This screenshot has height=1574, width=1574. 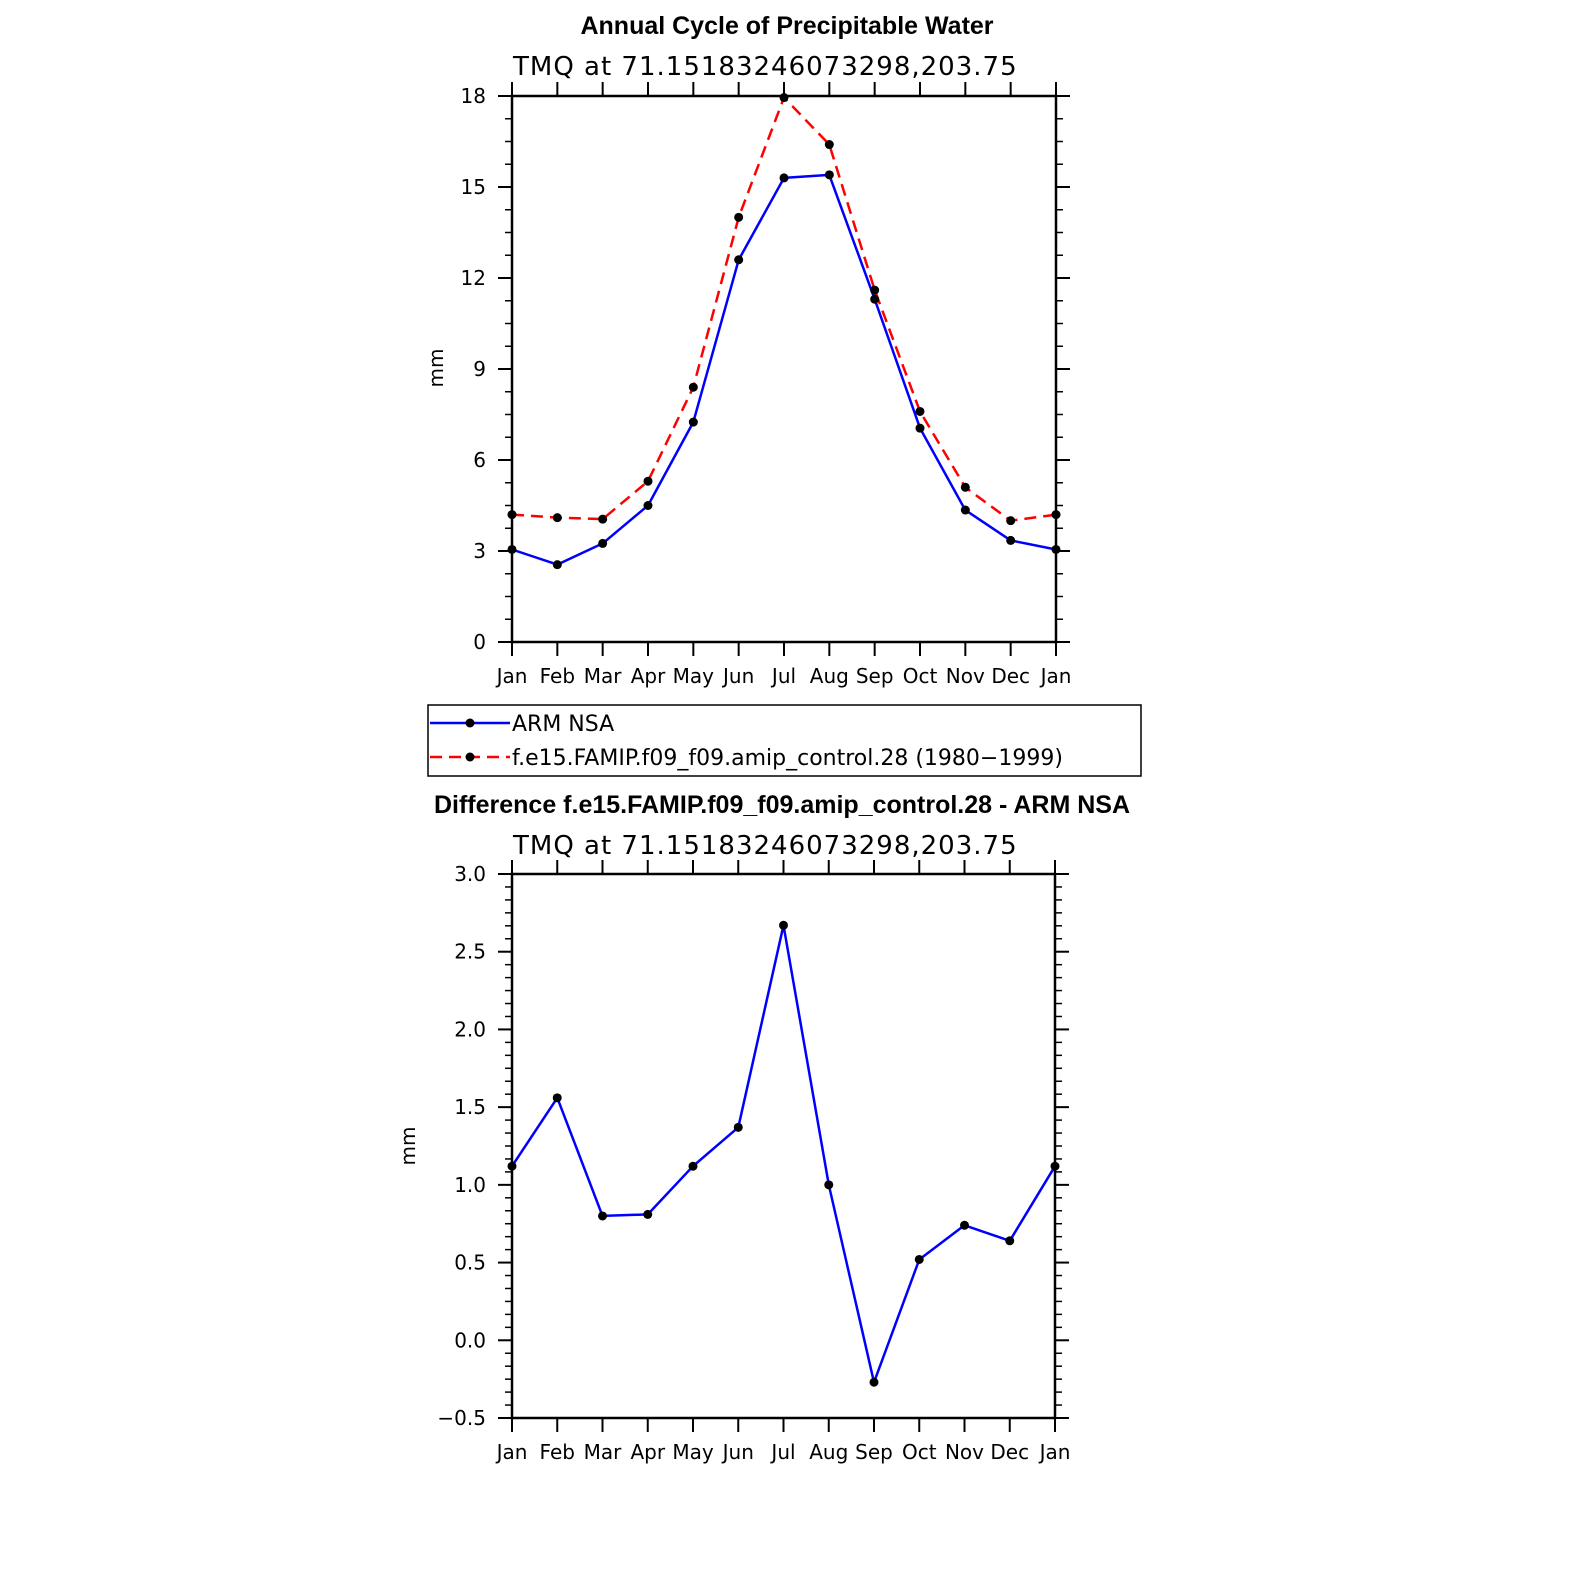 I want to click on y-tick-label: 6, so click(x=479, y=460).